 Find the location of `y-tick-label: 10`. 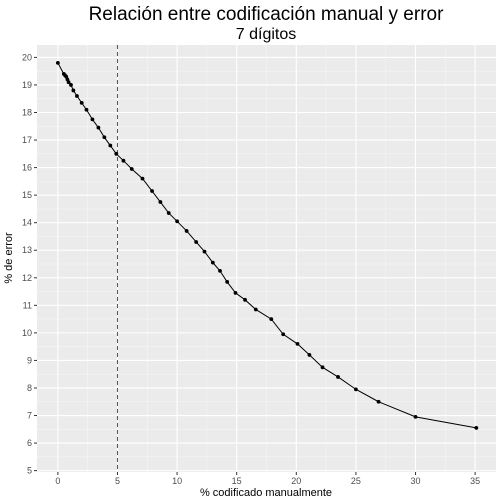

y-tick-label: 10 is located at coordinates (27, 333).